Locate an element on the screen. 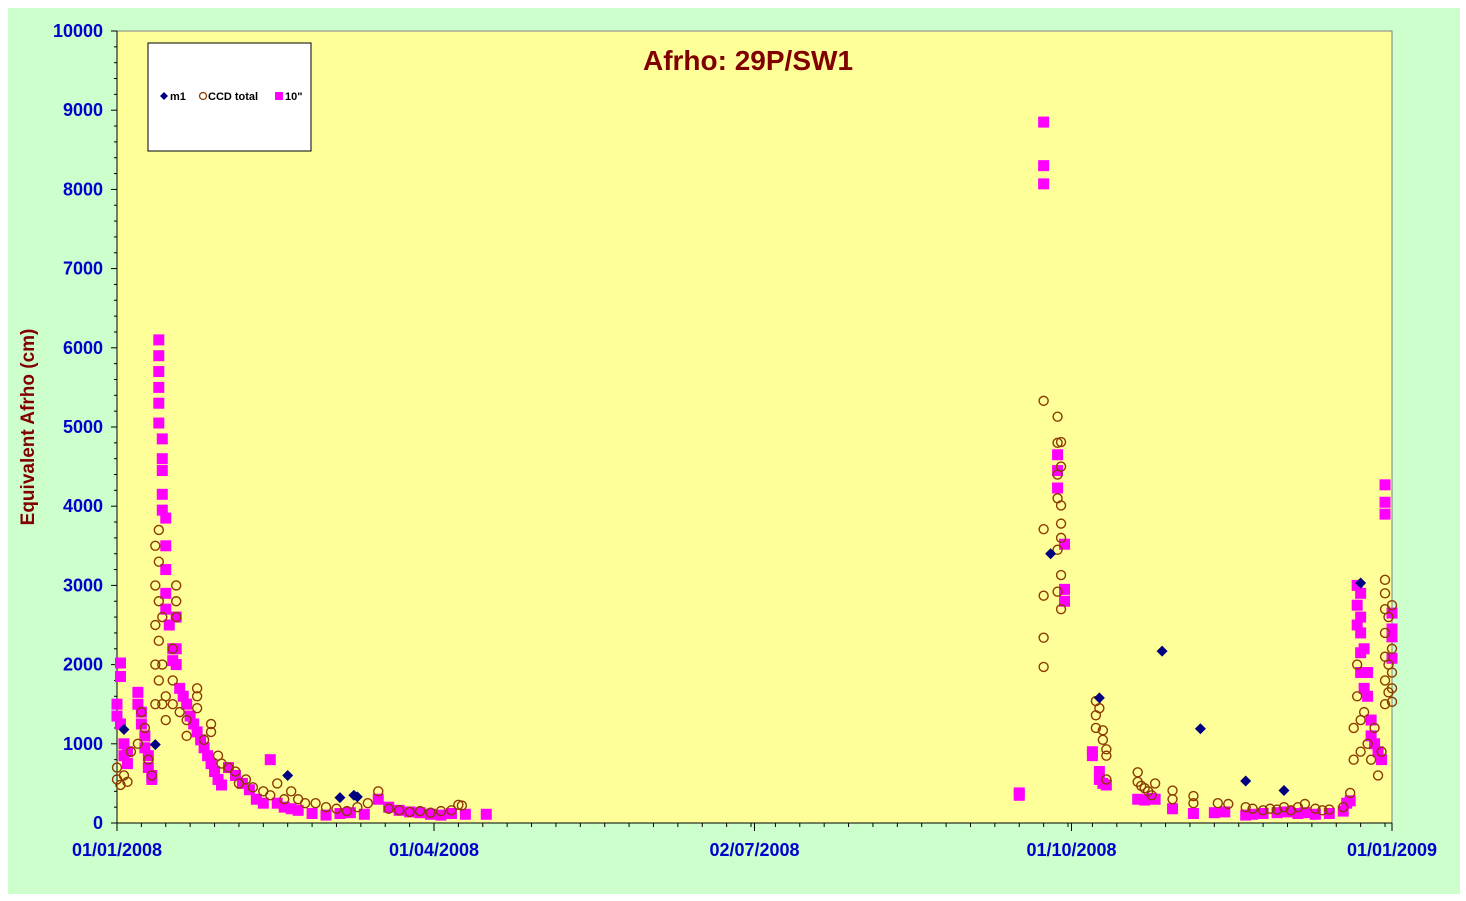 This screenshot has height=901, width=1466. x-tick-label: 01/01/2009 is located at coordinates (1392, 850).